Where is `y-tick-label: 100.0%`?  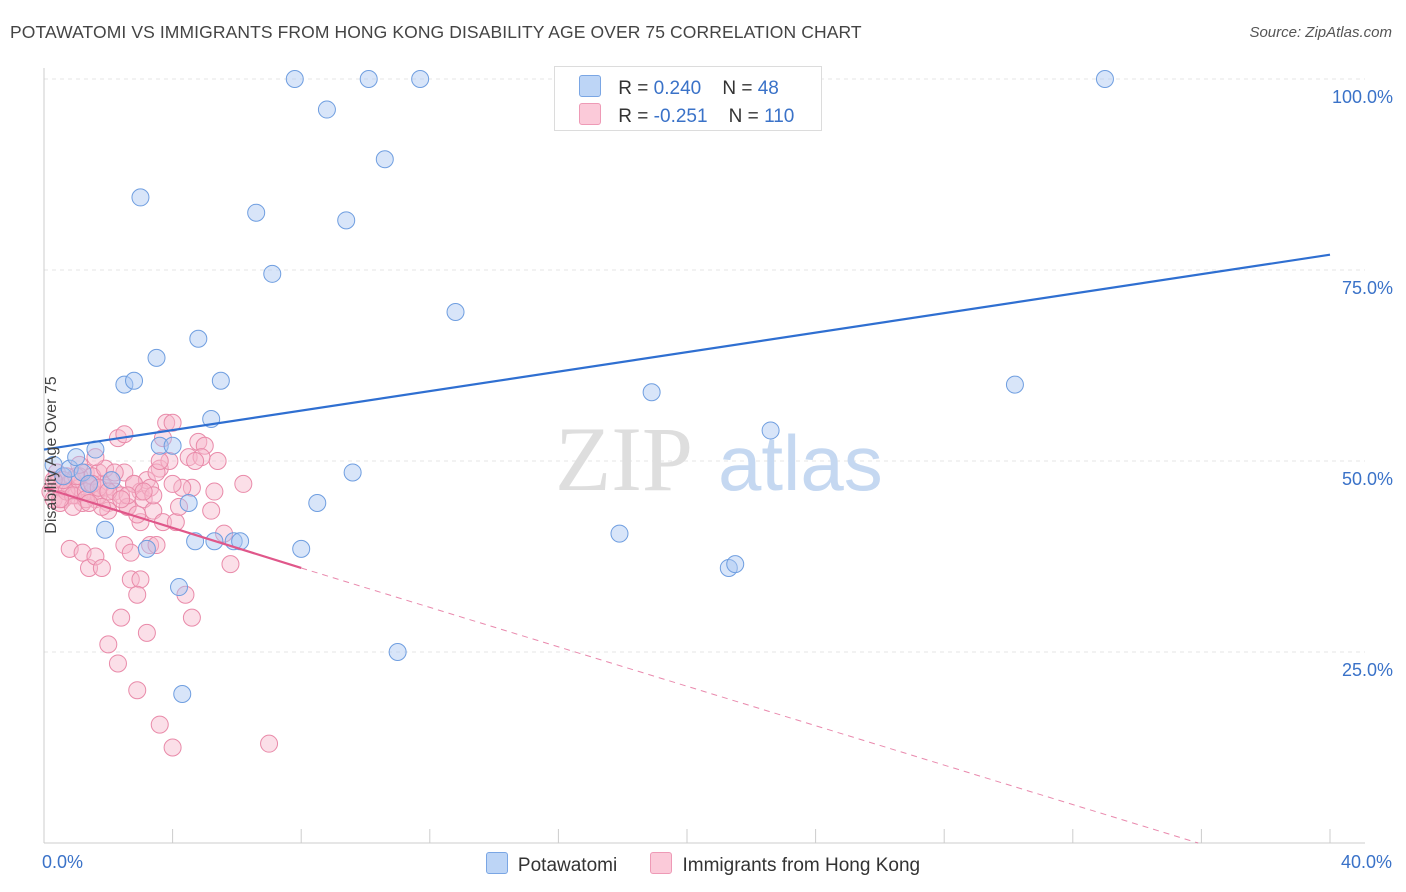
y-tick-label: 100.0% is located at coordinates (1362, 97).